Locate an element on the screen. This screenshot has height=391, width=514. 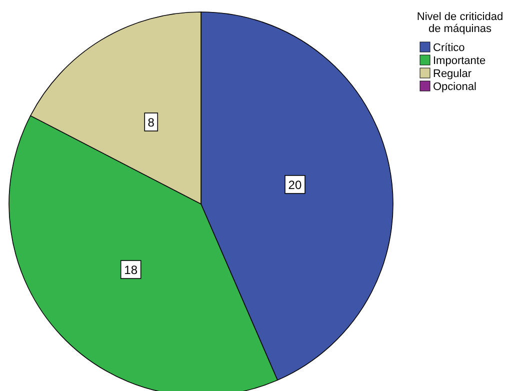
legend-label: Importante is located at coordinates (459, 61).